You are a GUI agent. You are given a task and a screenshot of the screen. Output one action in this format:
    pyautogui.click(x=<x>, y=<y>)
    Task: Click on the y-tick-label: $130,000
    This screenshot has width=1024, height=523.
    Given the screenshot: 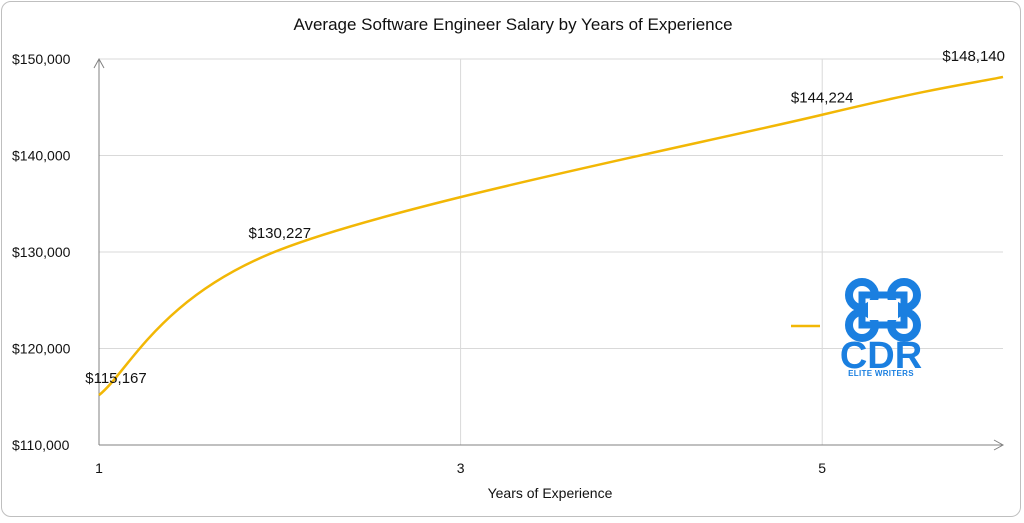 What is the action you would take?
    pyautogui.click(x=41, y=252)
    